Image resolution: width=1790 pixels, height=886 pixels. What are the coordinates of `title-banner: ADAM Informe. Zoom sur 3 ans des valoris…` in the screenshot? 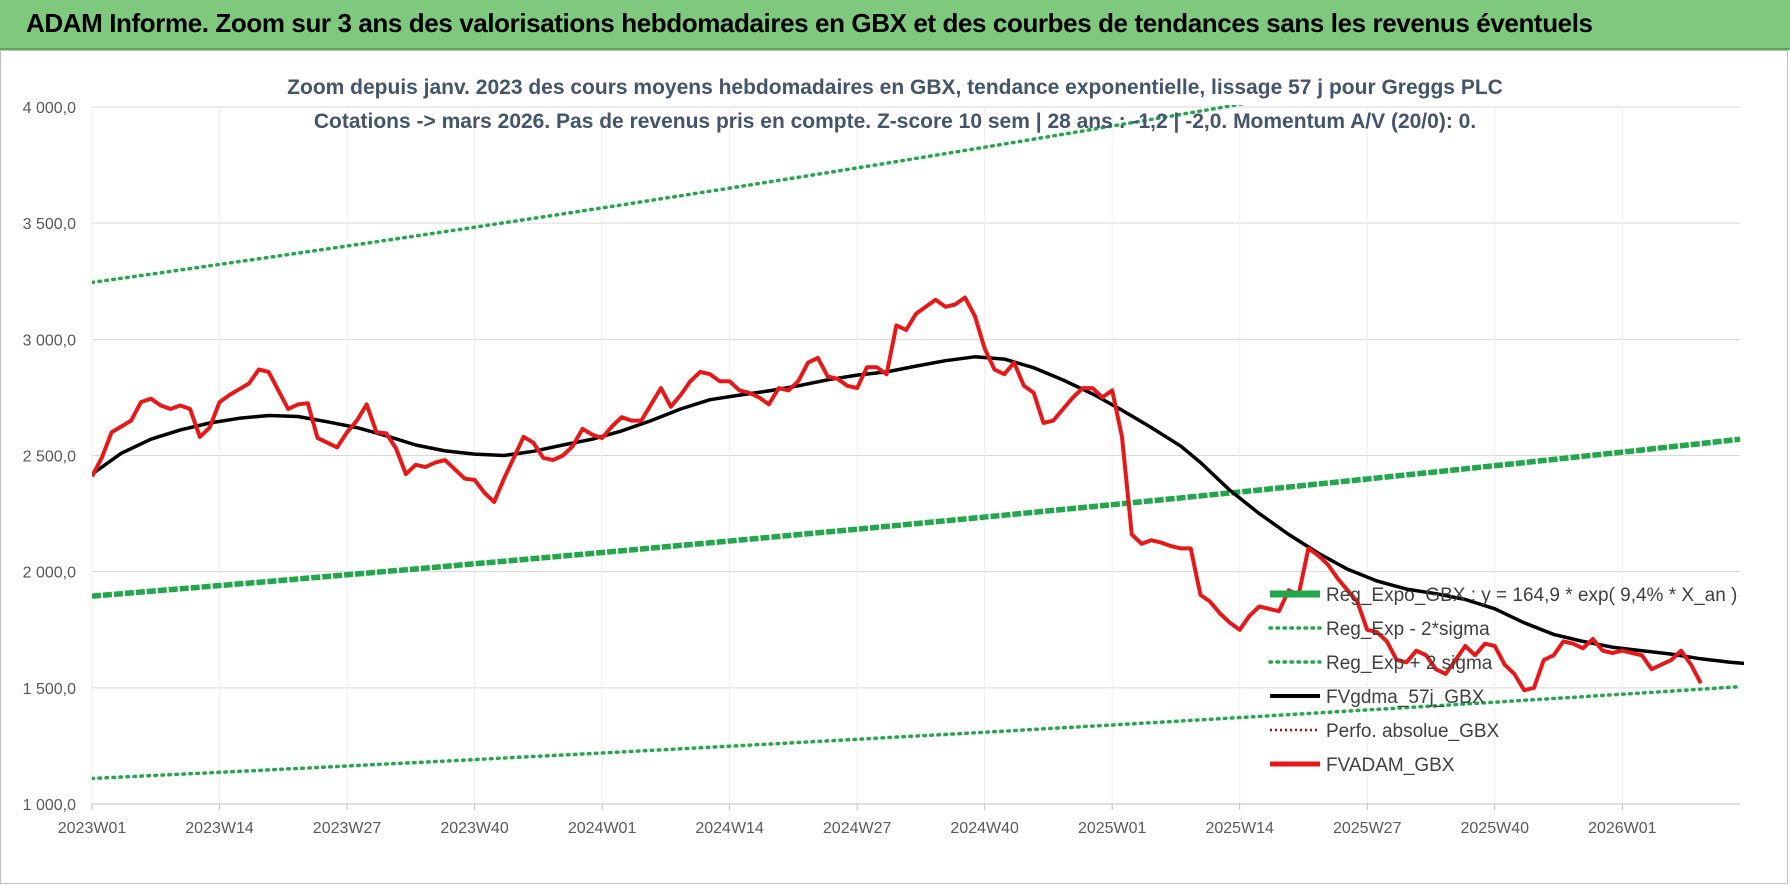 It's located at (895, 25).